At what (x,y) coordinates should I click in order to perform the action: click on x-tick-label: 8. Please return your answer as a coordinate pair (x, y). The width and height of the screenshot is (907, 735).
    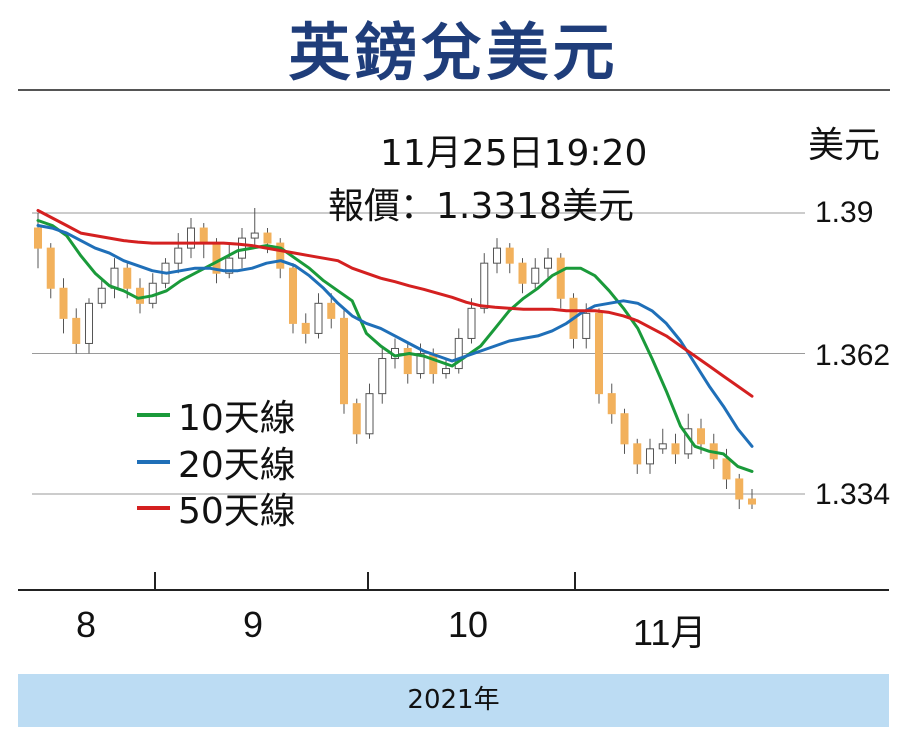
    Looking at the image, I should click on (86, 624).